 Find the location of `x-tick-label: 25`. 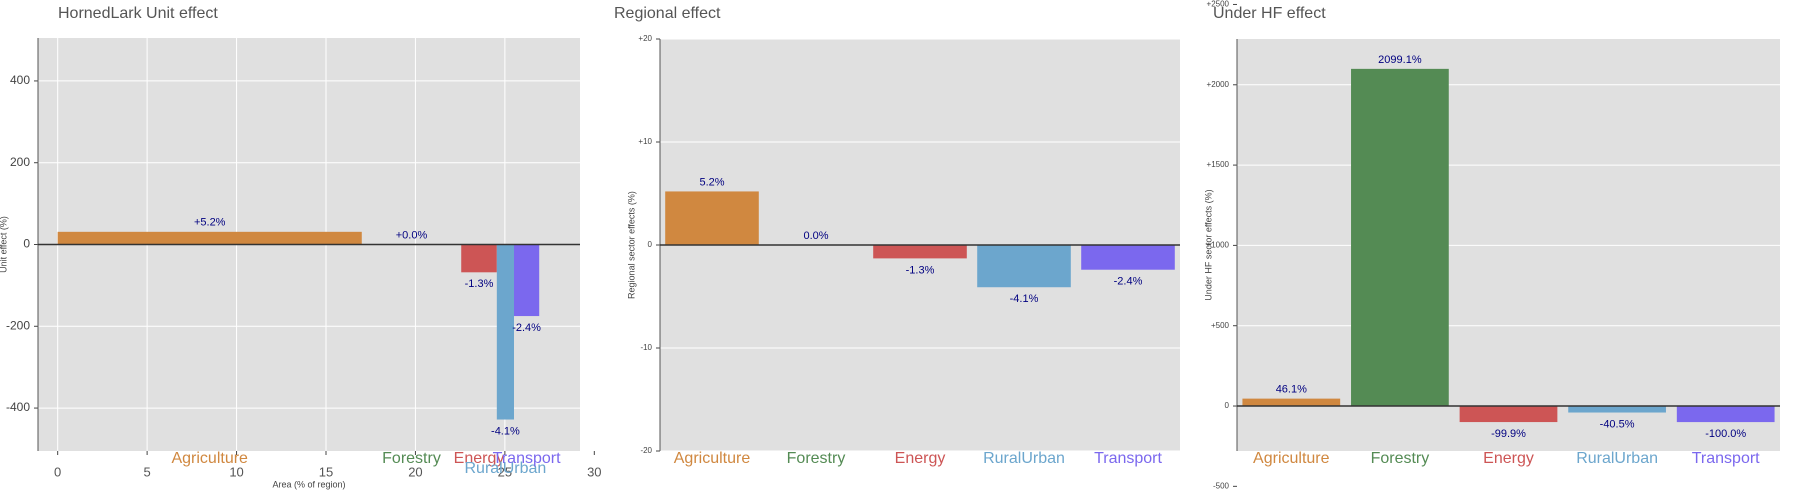

x-tick-label: 25 is located at coordinates (505, 471).